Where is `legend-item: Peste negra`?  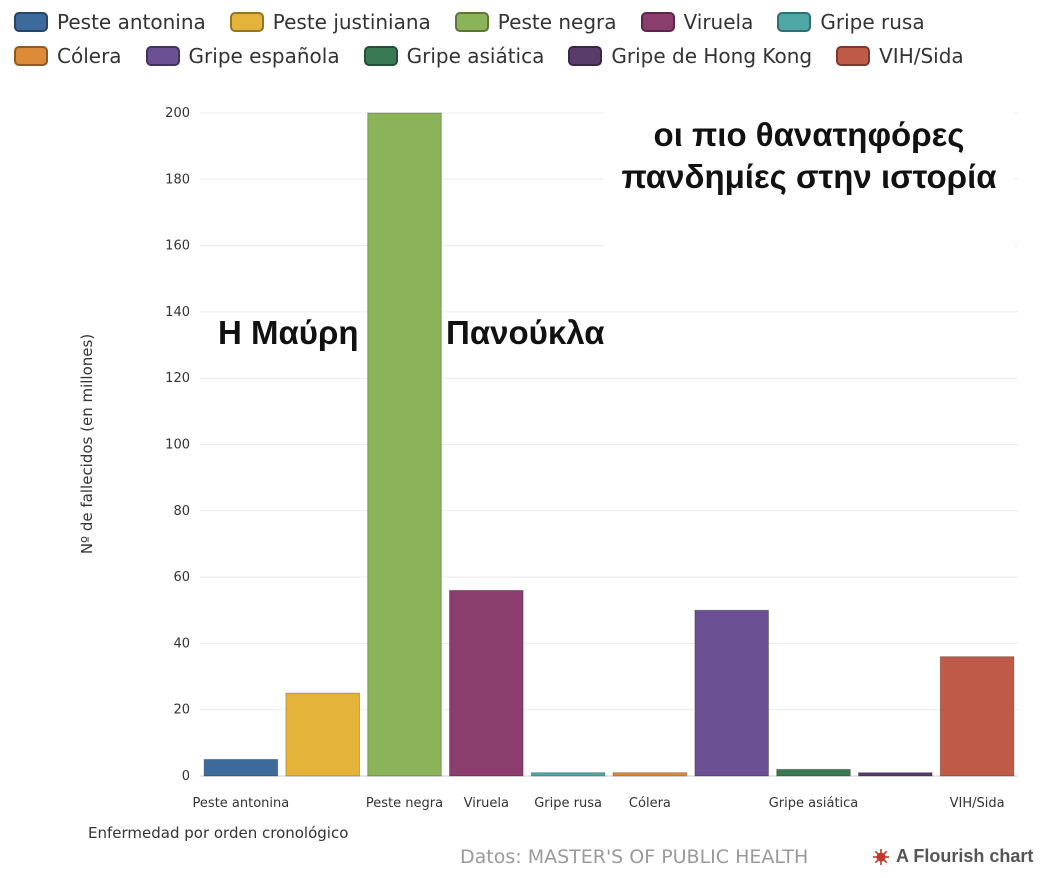 legend-item: Peste negra is located at coordinates (535, 22).